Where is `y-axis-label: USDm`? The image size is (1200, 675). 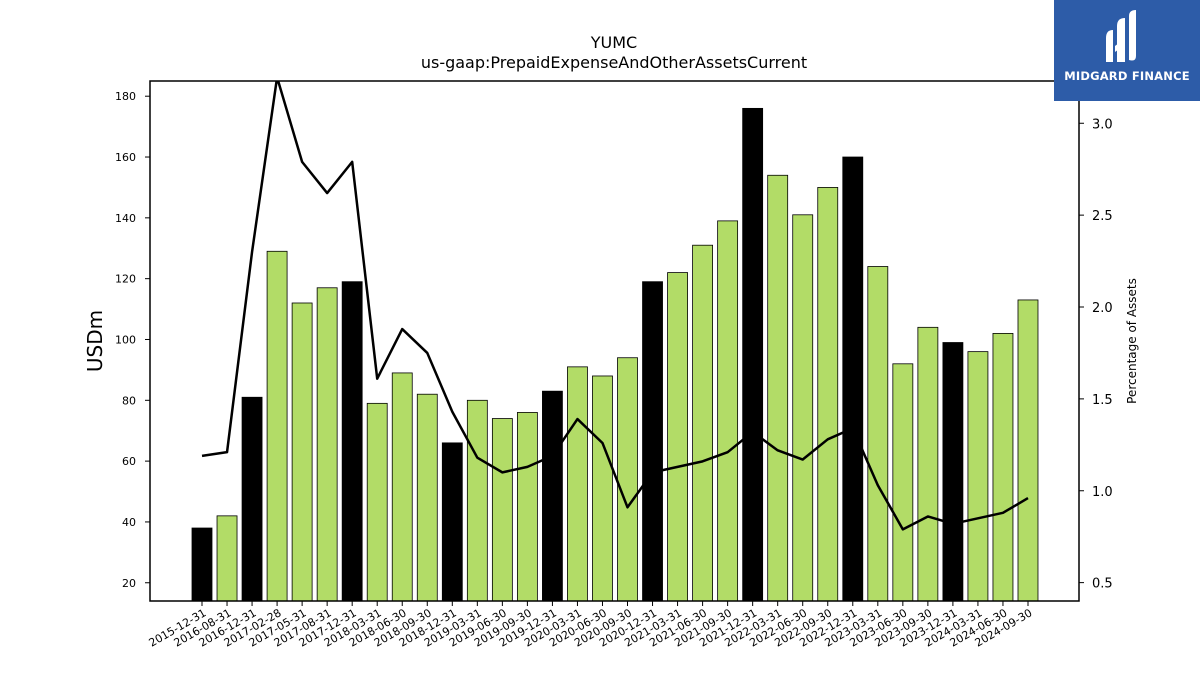
y-axis-label: USDm is located at coordinates (95, 341).